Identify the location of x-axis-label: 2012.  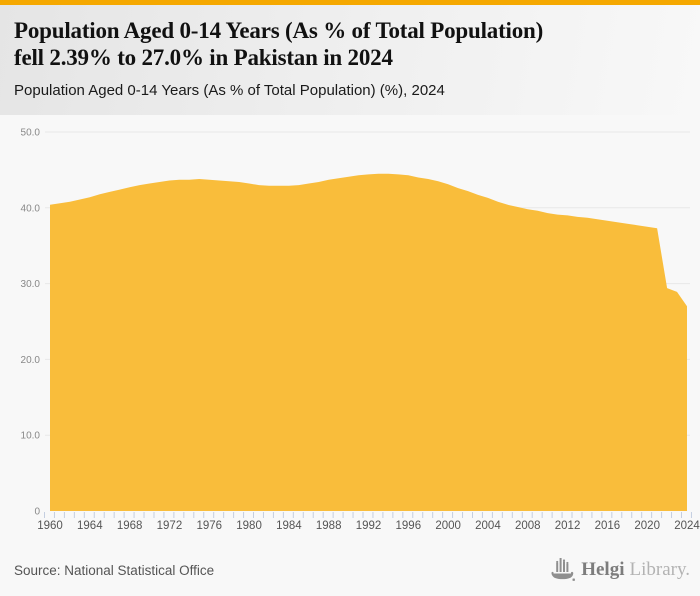
(568, 526).